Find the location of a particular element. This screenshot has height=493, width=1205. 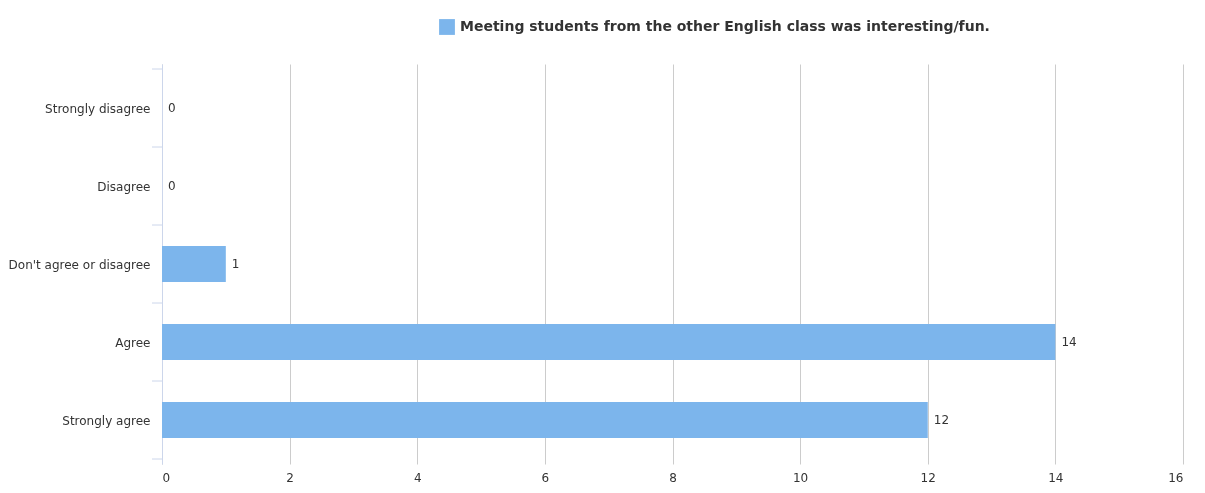

y-tick-label: Strongly disagree is located at coordinates (98, 108).